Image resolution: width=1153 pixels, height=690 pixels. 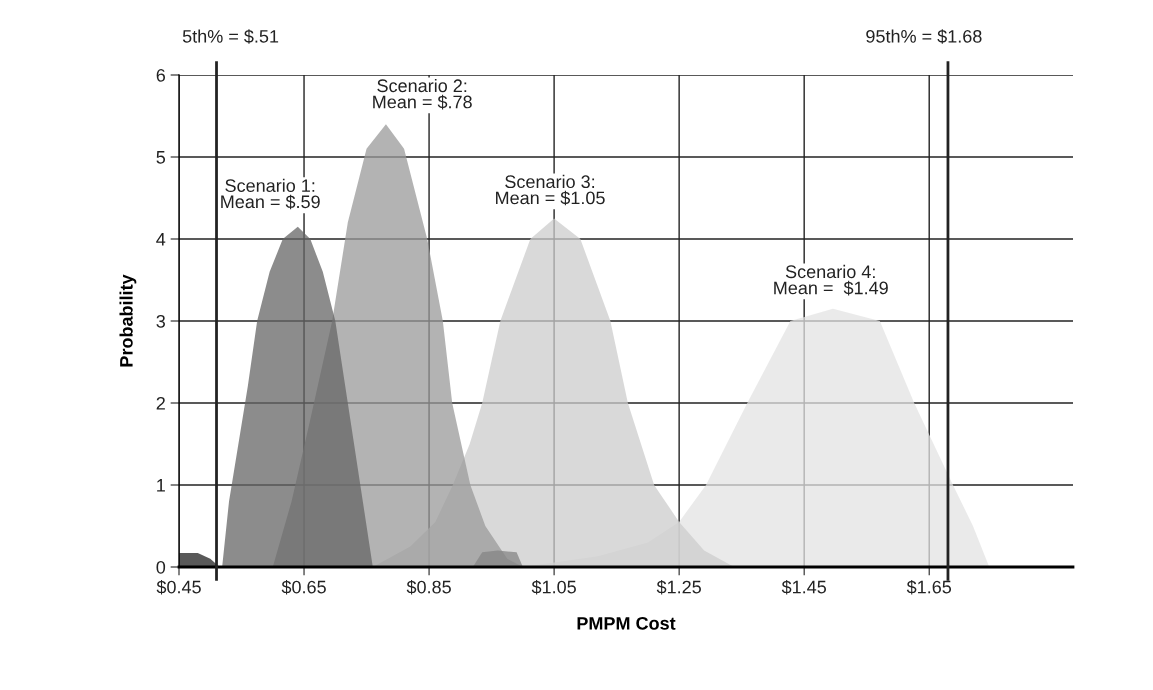 What do you see at coordinates (831, 280) in the screenshot?
I see `annotation: Scenario 4: Mean = $1.49` at bounding box center [831, 280].